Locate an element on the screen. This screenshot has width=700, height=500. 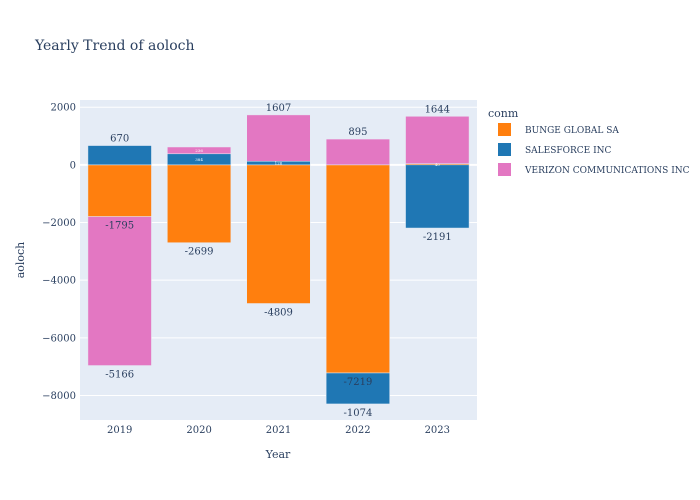
data-label: -5166 is located at coordinates (119, 375).